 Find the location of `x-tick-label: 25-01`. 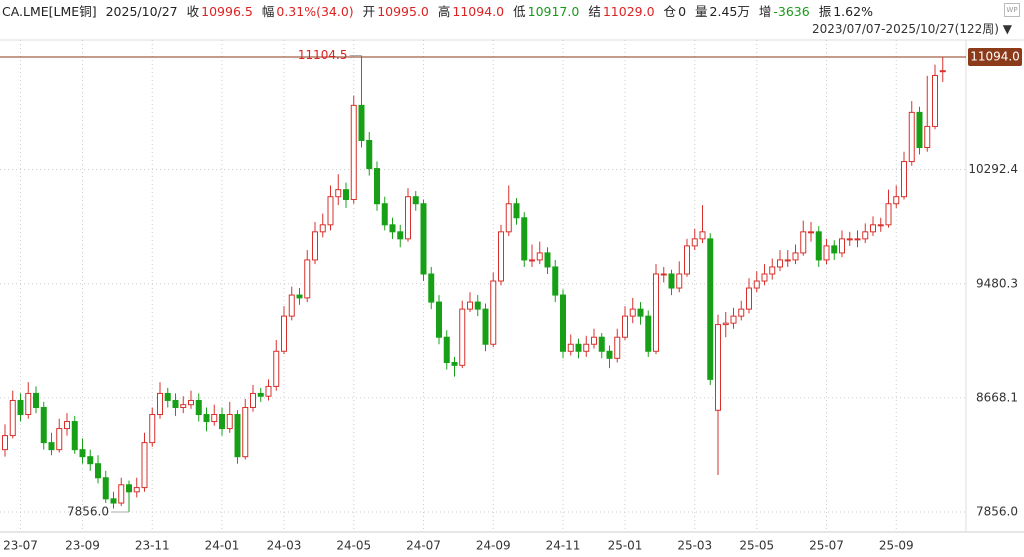

x-tick-label: 25-01 is located at coordinates (625, 546).